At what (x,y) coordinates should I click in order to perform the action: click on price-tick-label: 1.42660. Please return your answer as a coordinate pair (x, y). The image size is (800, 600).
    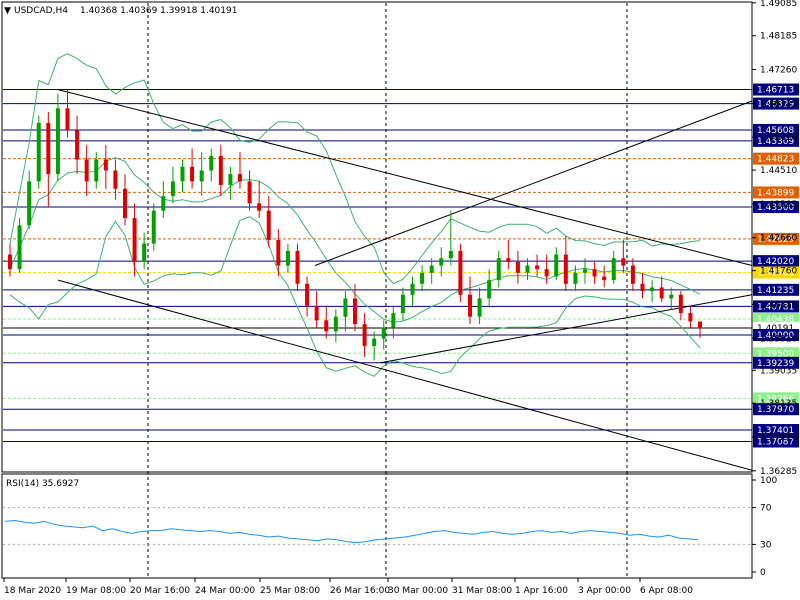
    Looking at the image, I should click on (778, 239).